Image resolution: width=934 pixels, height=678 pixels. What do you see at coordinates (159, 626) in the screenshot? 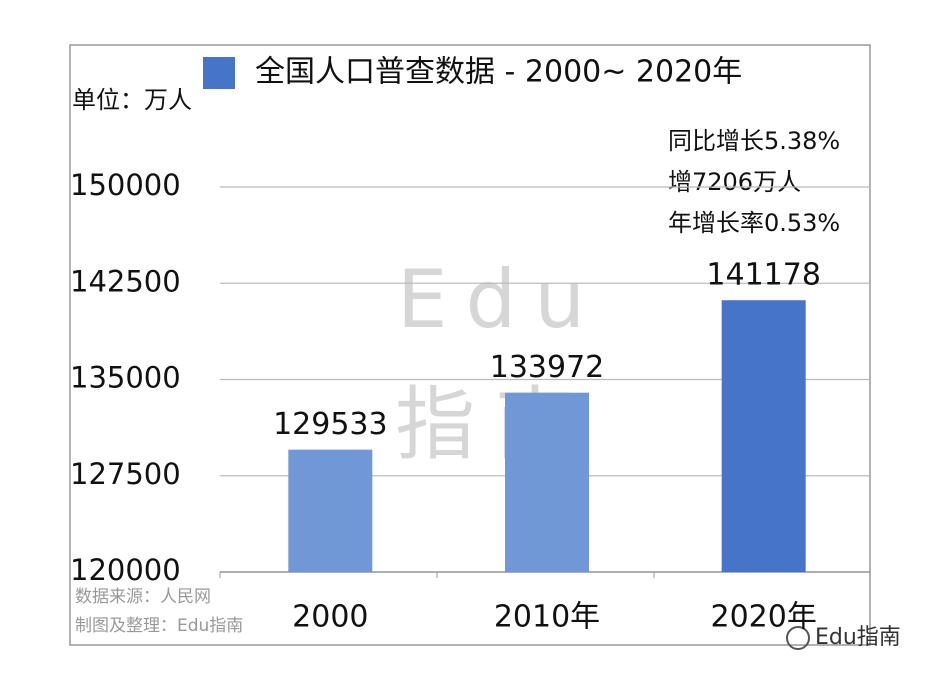
I see `source: 制图及整理：Edu指南` at bounding box center [159, 626].